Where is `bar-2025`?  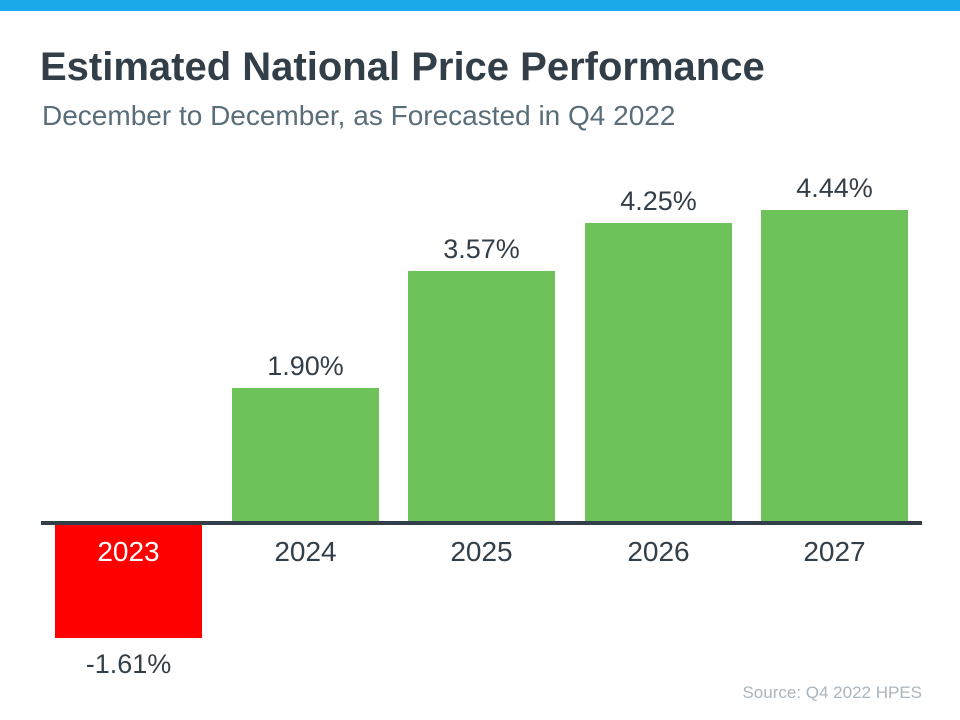 bar-2025 is located at coordinates (481, 396).